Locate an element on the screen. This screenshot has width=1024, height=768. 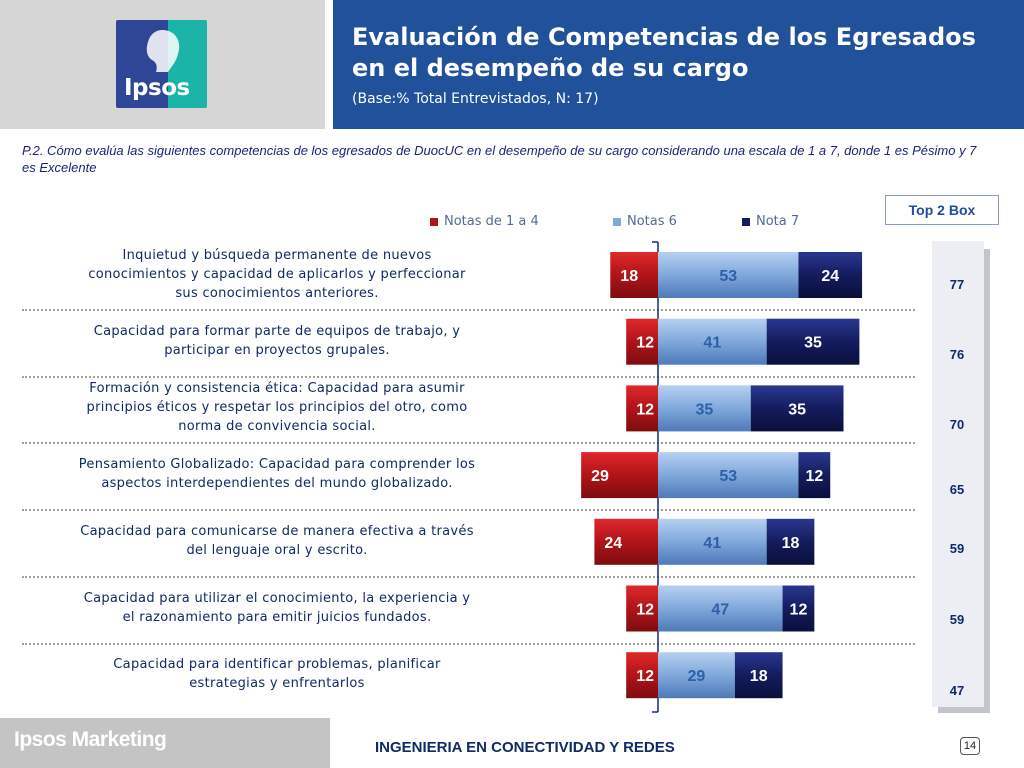
bar-high-1-label: 24 is located at coordinates (830, 276).